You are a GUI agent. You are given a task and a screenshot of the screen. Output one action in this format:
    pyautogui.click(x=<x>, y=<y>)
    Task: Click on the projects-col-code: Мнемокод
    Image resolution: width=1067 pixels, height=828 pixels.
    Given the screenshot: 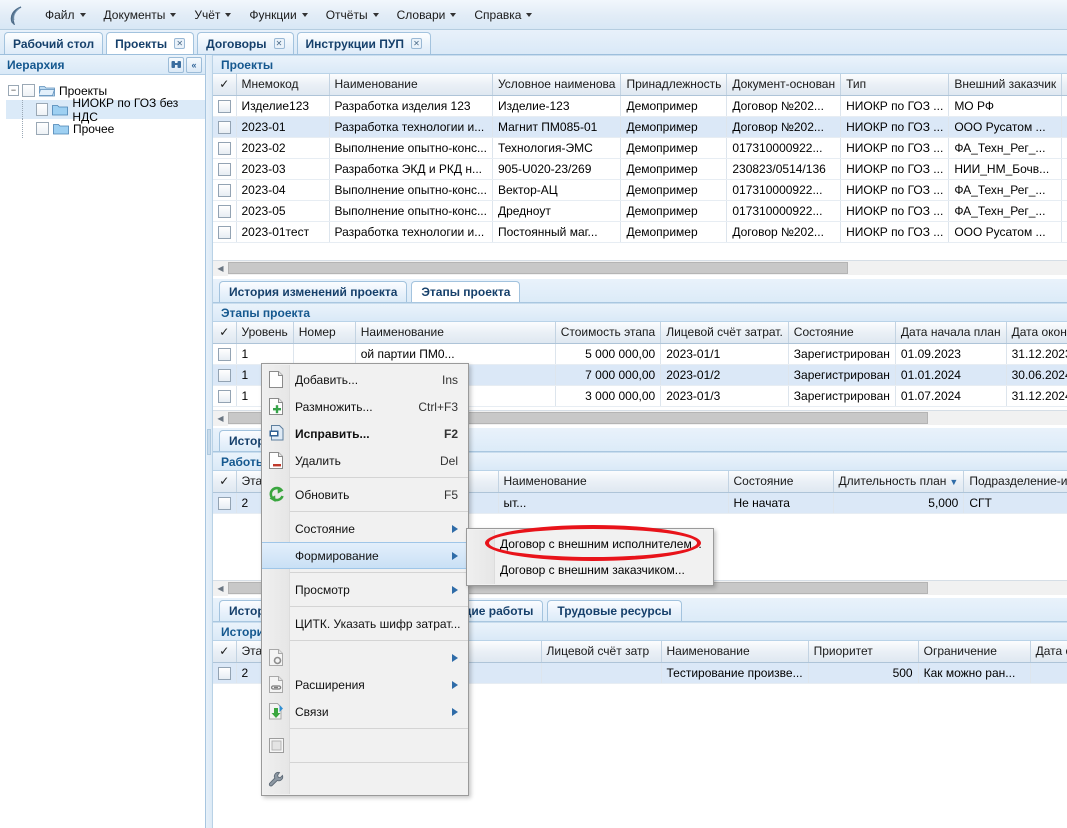 What is the action you would take?
    pyautogui.click(x=283, y=85)
    